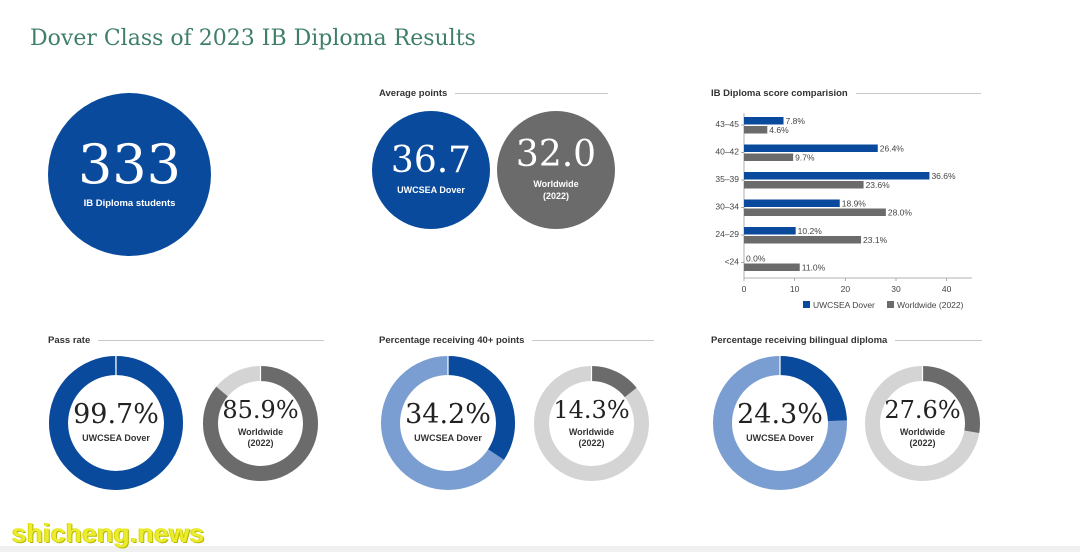 Image resolution: width=1080 pixels, height=552 pixels. Describe the element at coordinates (452, 340) in the screenshot. I see `pct40-label: Percentage receiving 40+ points` at that location.